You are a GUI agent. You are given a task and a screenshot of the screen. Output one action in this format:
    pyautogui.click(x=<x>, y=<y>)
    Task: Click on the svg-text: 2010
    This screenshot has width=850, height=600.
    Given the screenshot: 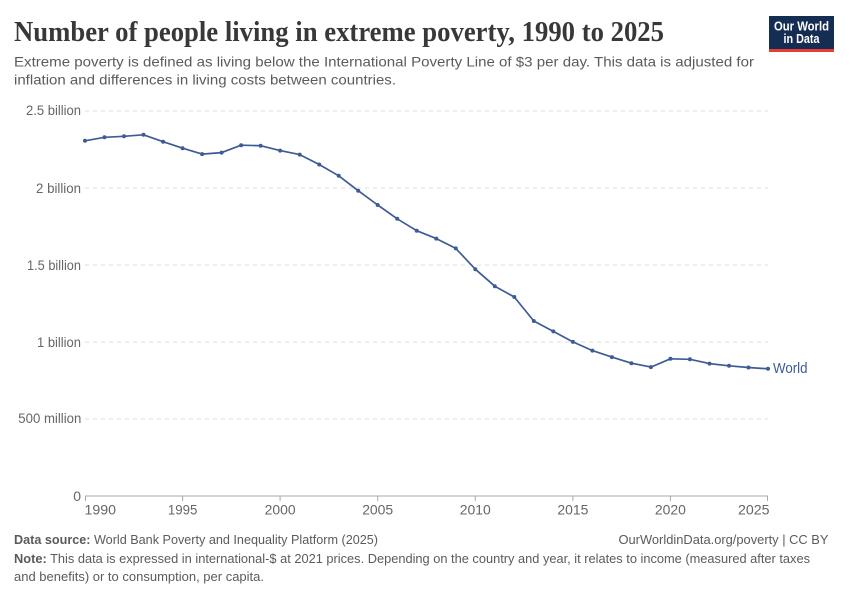 What is the action you would take?
    pyautogui.click(x=475, y=510)
    